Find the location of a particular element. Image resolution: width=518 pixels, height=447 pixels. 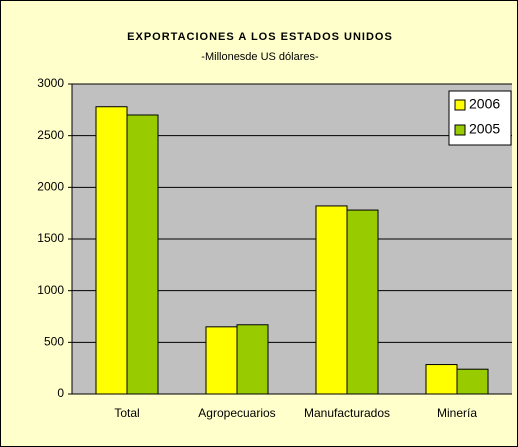

x-tick-label: Total is located at coordinates (126, 413).